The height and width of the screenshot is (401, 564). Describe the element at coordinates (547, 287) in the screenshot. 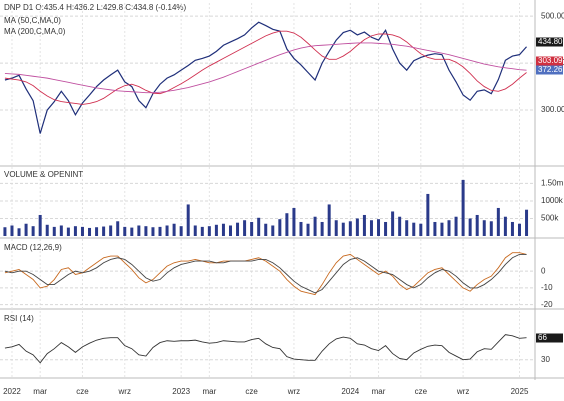

I see `y-tick-label: -10` at that location.